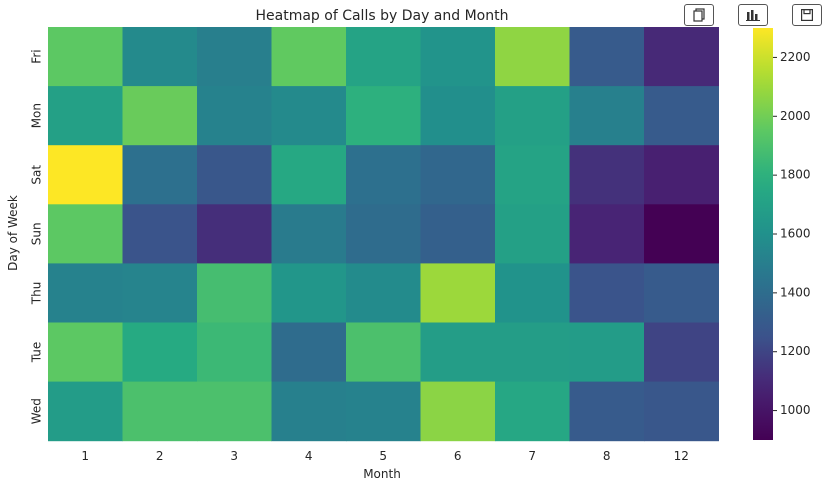 The image size is (822, 487). I want to click on x-tick-label: 5, so click(383, 456).